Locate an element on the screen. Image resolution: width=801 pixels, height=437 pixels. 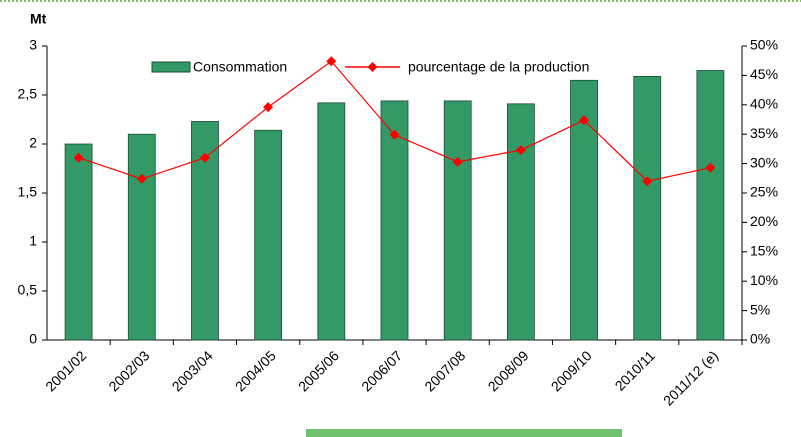
x-tick-label: 2009/10 is located at coordinates (571, 370).